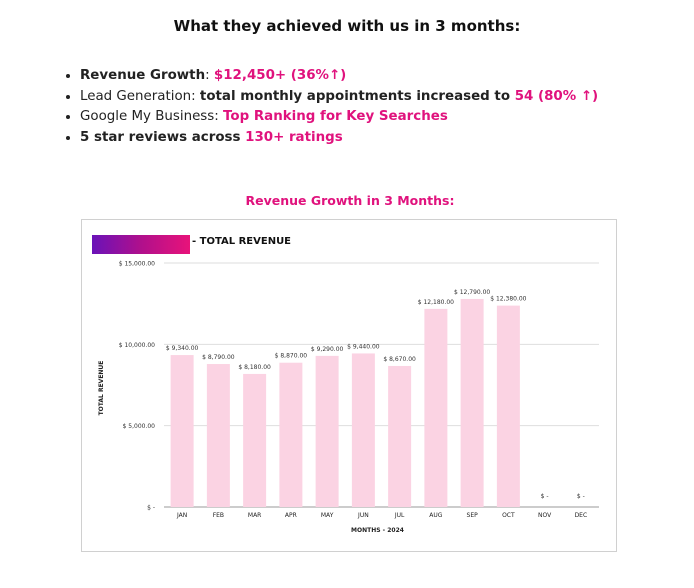 Image resolution: width=694 pixels, height=588 pixels. I want to click on y-tick-label: $ 15,000.00, so click(137, 264).